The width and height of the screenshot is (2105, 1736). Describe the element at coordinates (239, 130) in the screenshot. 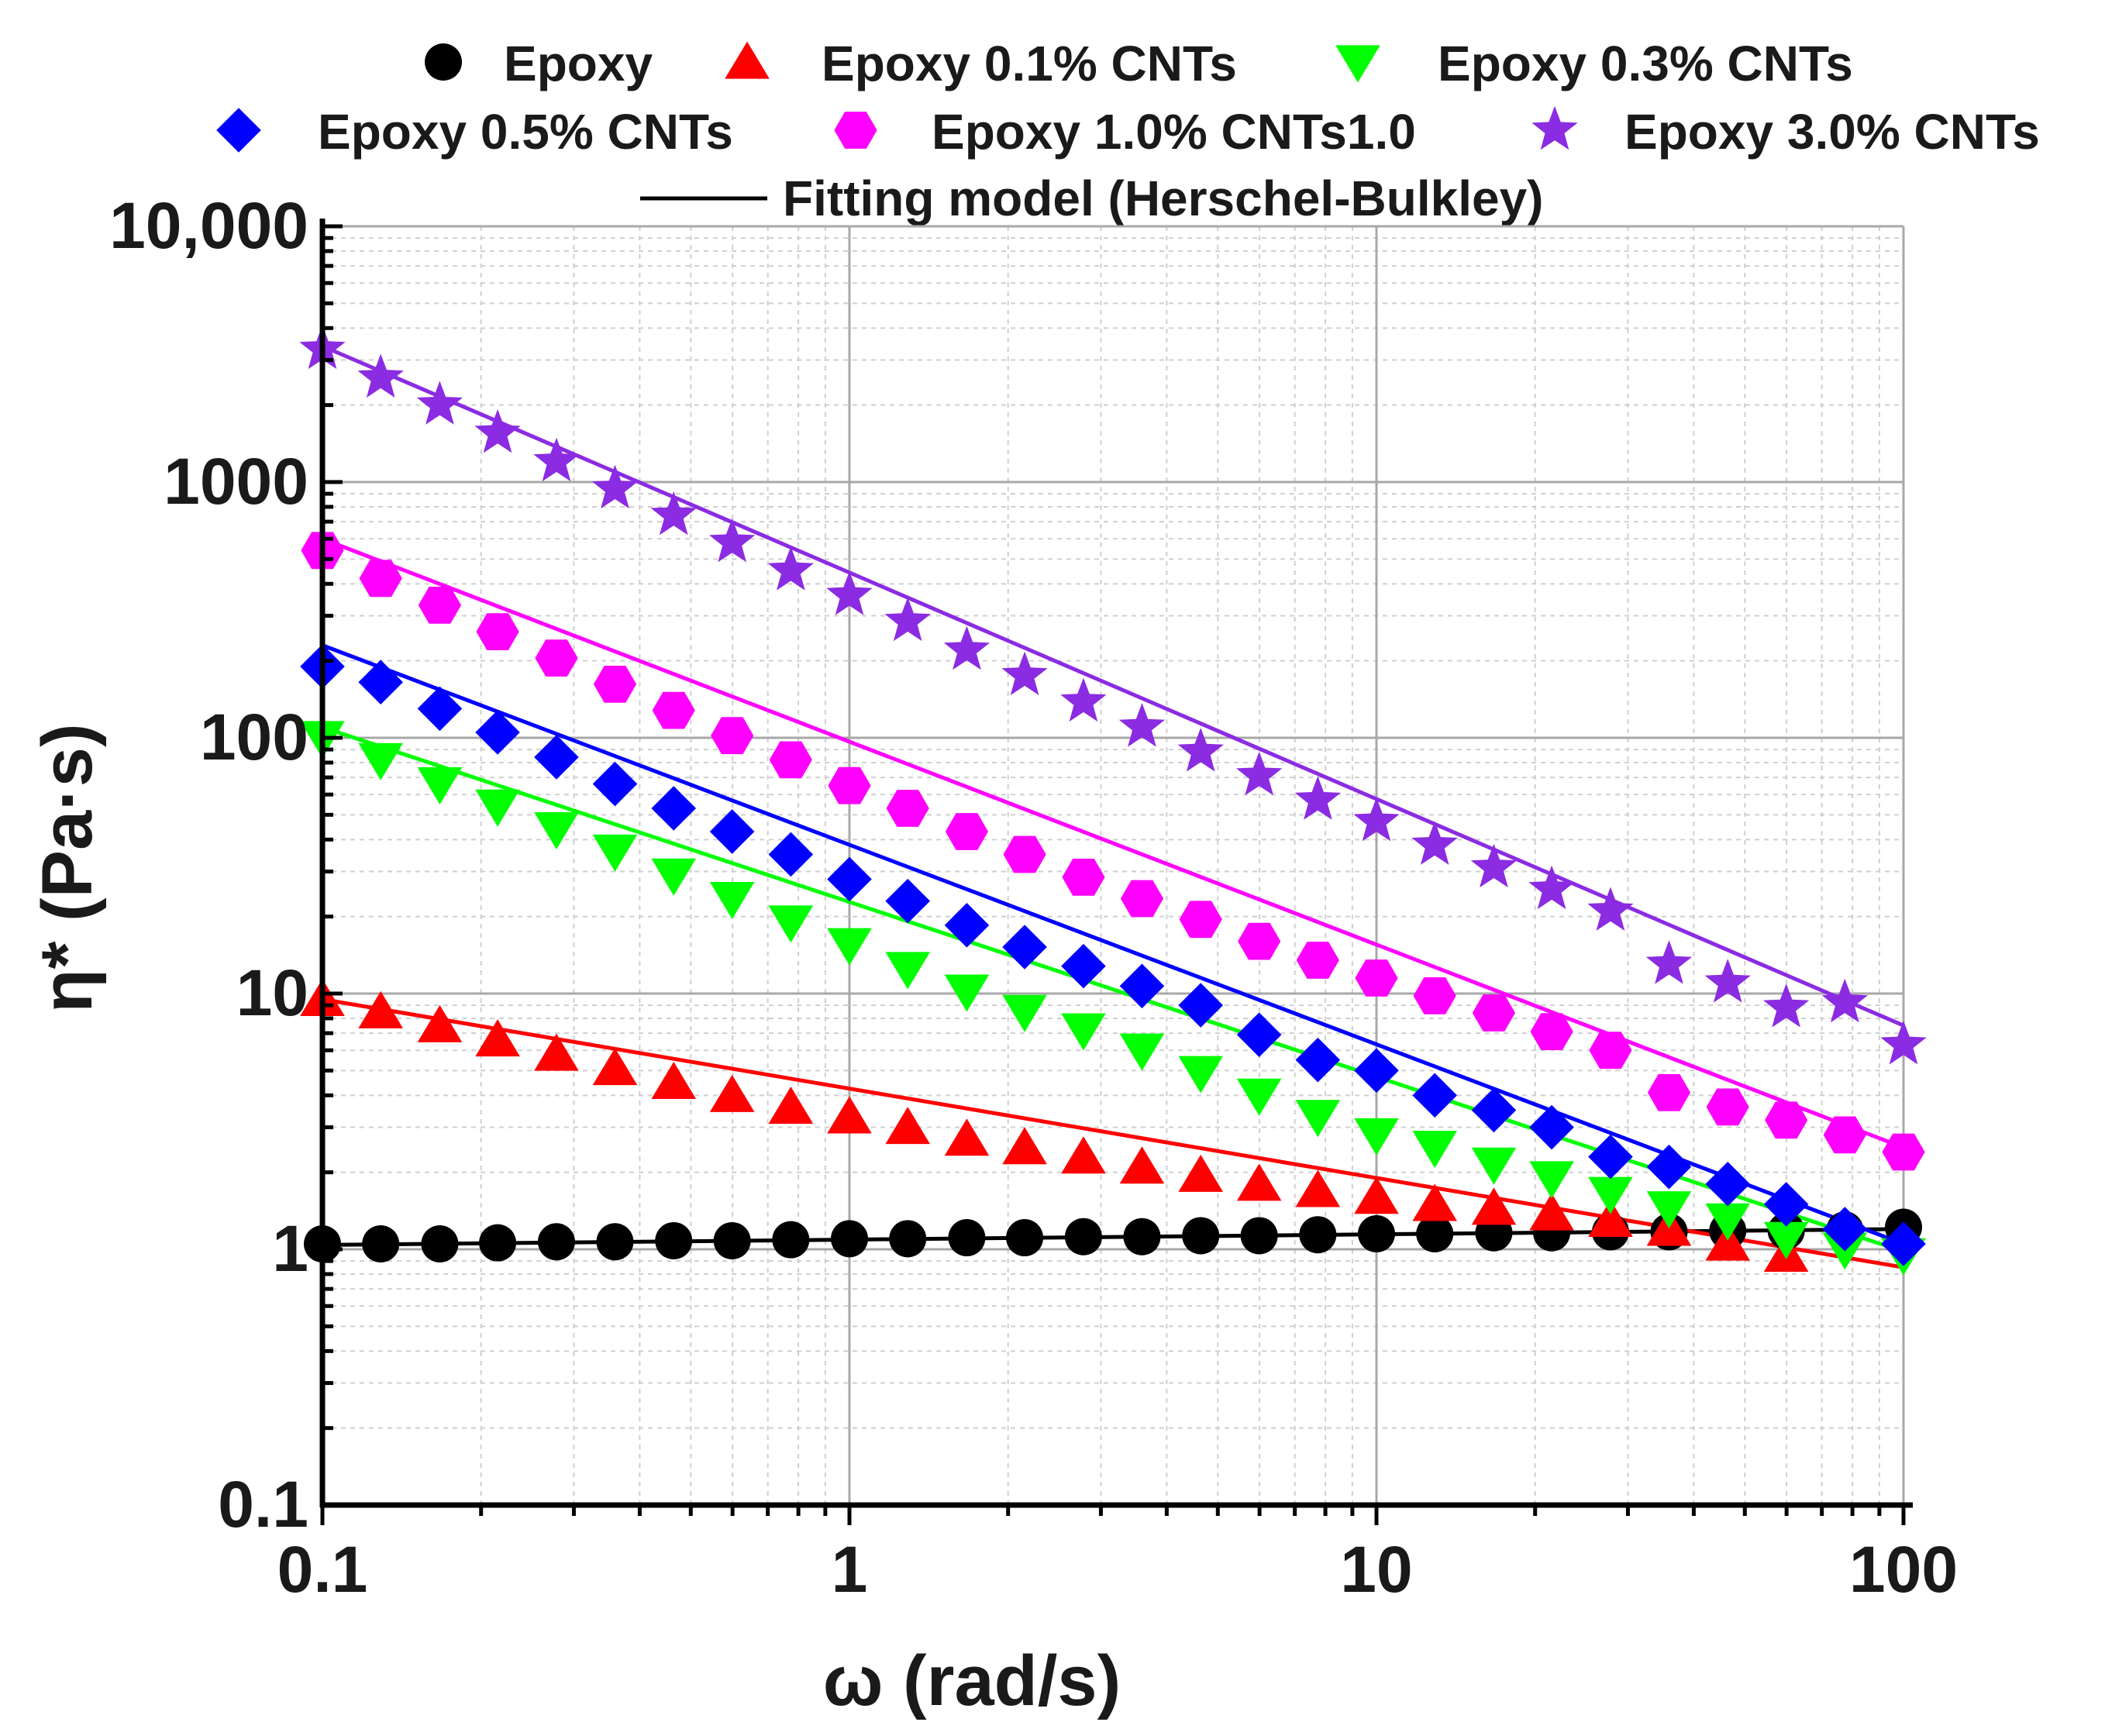

I see `legend-marker-epoxy-0-5-cnts` at that location.